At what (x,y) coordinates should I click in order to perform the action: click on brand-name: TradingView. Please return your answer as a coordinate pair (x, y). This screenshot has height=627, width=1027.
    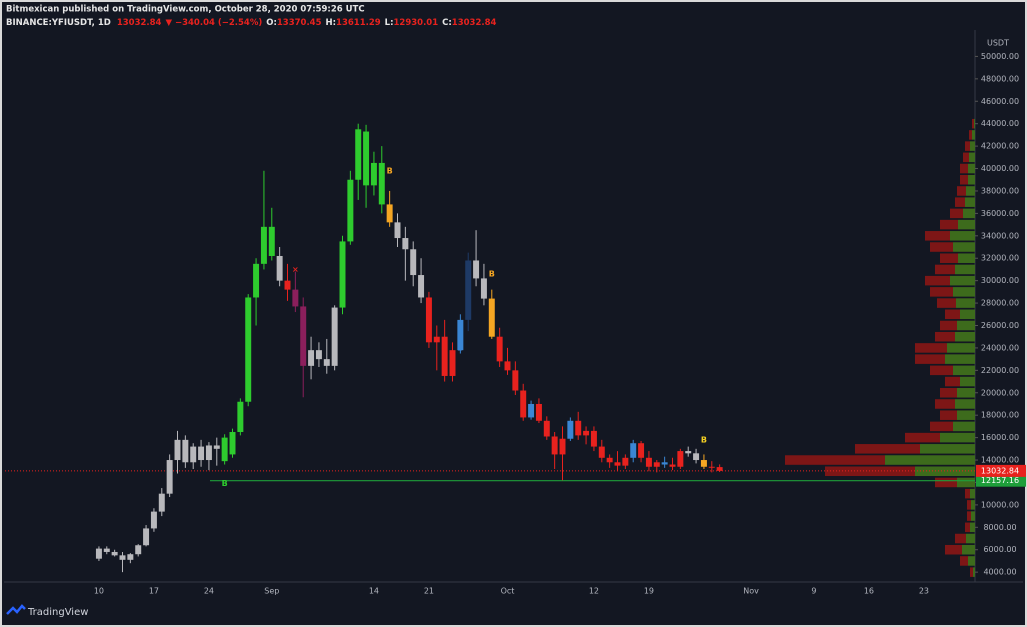
    Looking at the image, I should click on (57, 612).